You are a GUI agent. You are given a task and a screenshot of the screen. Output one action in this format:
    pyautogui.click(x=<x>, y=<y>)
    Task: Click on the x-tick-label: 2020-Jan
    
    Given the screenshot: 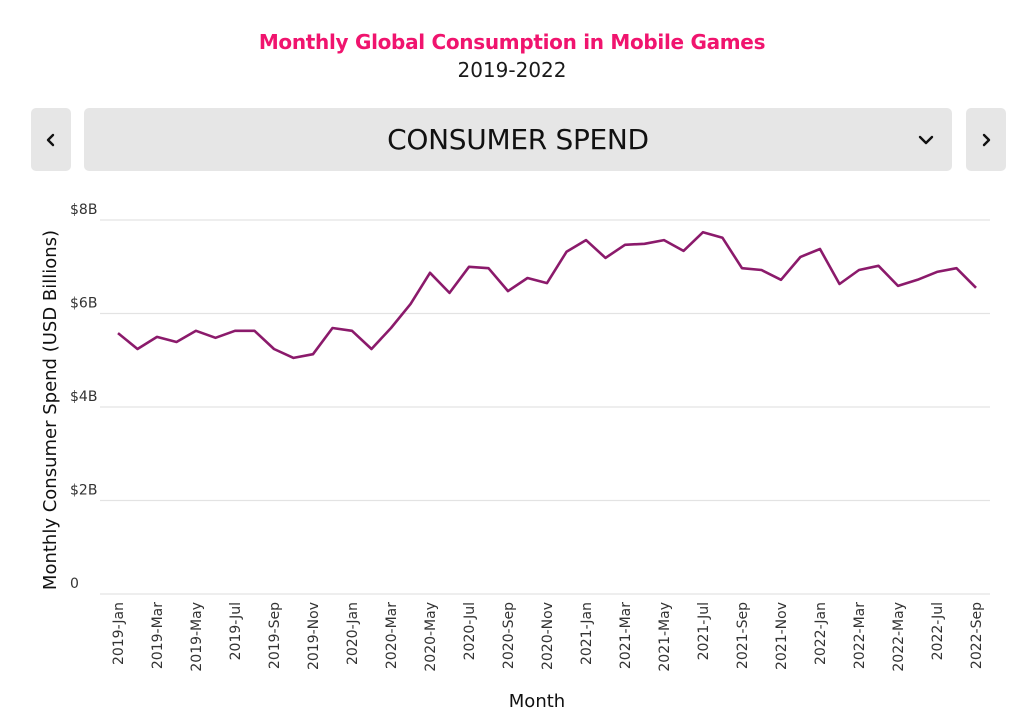 What is the action you would take?
    pyautogui.click(x=353, y=633)
    